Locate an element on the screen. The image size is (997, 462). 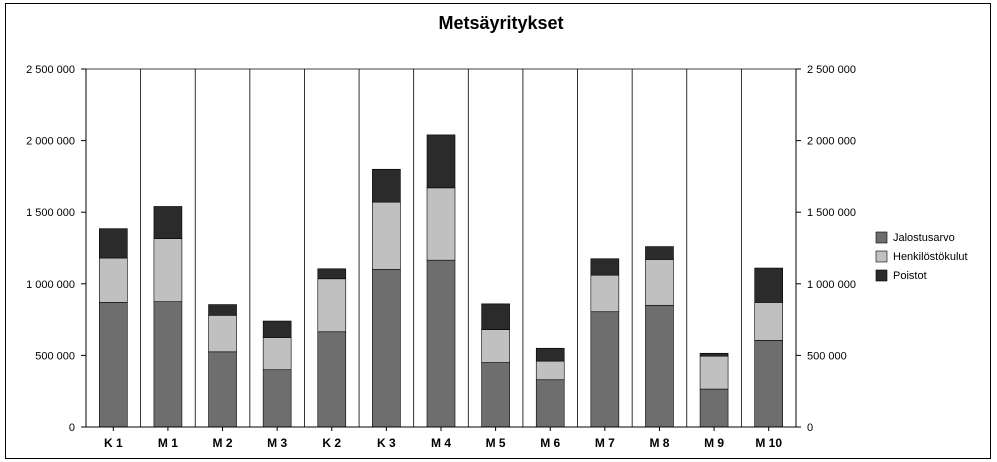
x-tick-label: M 1 is located at coordinates (168, 443).